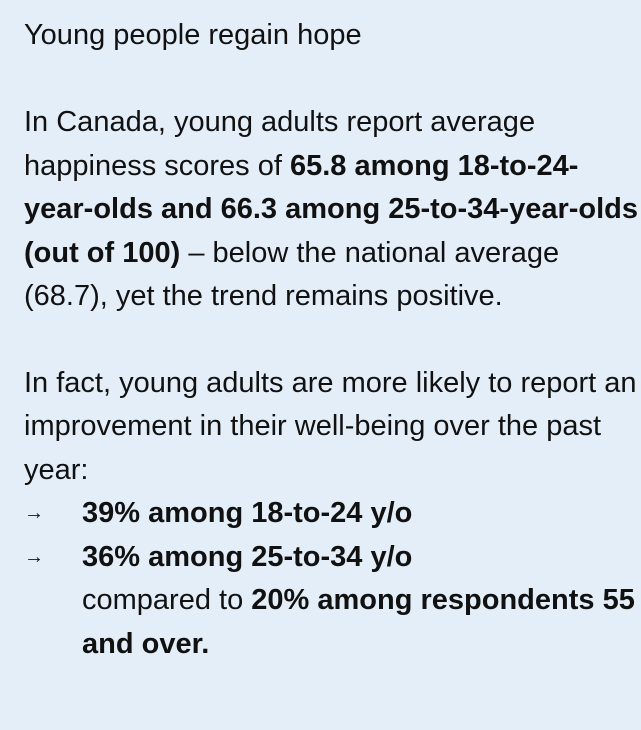 Image resolution: width=641 pixels, height=730 pixels. Describe the element at coordinates (247, 556) in the screenshot. I see `bullet-2-bold: 36% among 25-to-34 y/o` at that location.